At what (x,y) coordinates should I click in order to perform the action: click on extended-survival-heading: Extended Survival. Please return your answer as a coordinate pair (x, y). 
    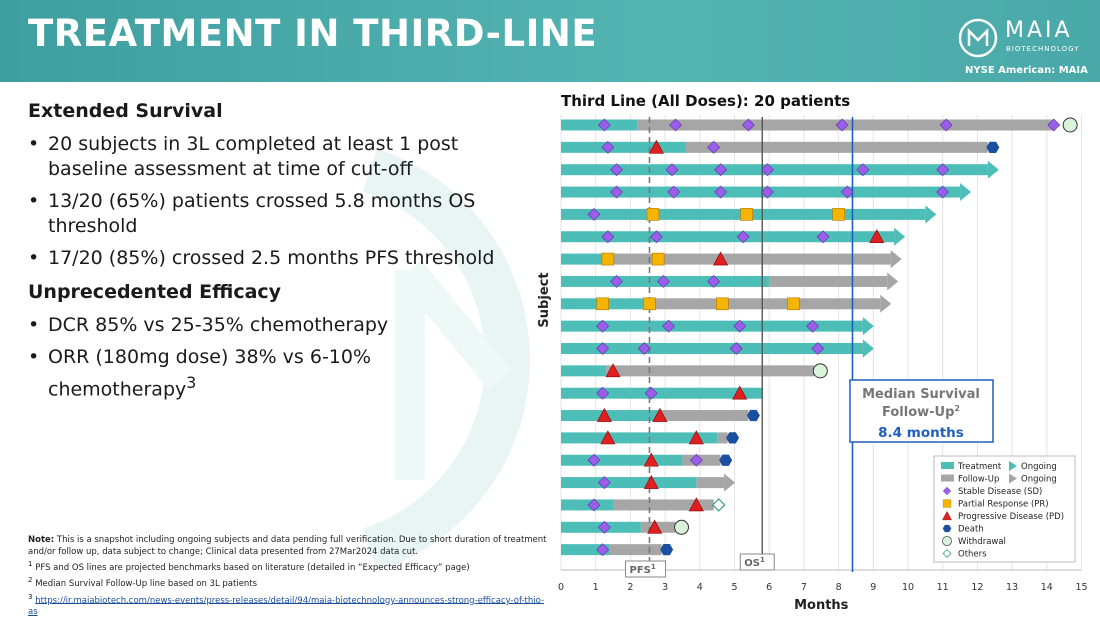
    Looking at the image, I should click on (125, 111).